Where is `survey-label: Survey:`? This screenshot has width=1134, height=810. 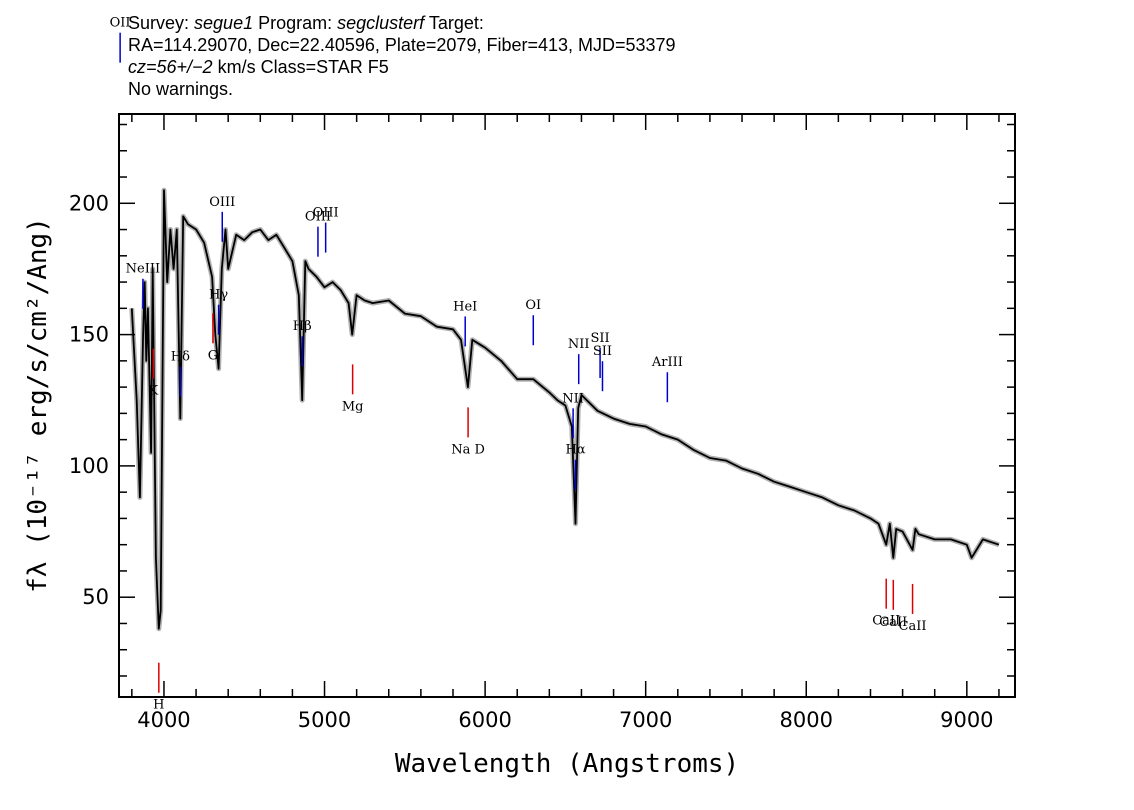
survey-label: Survey: is located at coordinates (161, 23).